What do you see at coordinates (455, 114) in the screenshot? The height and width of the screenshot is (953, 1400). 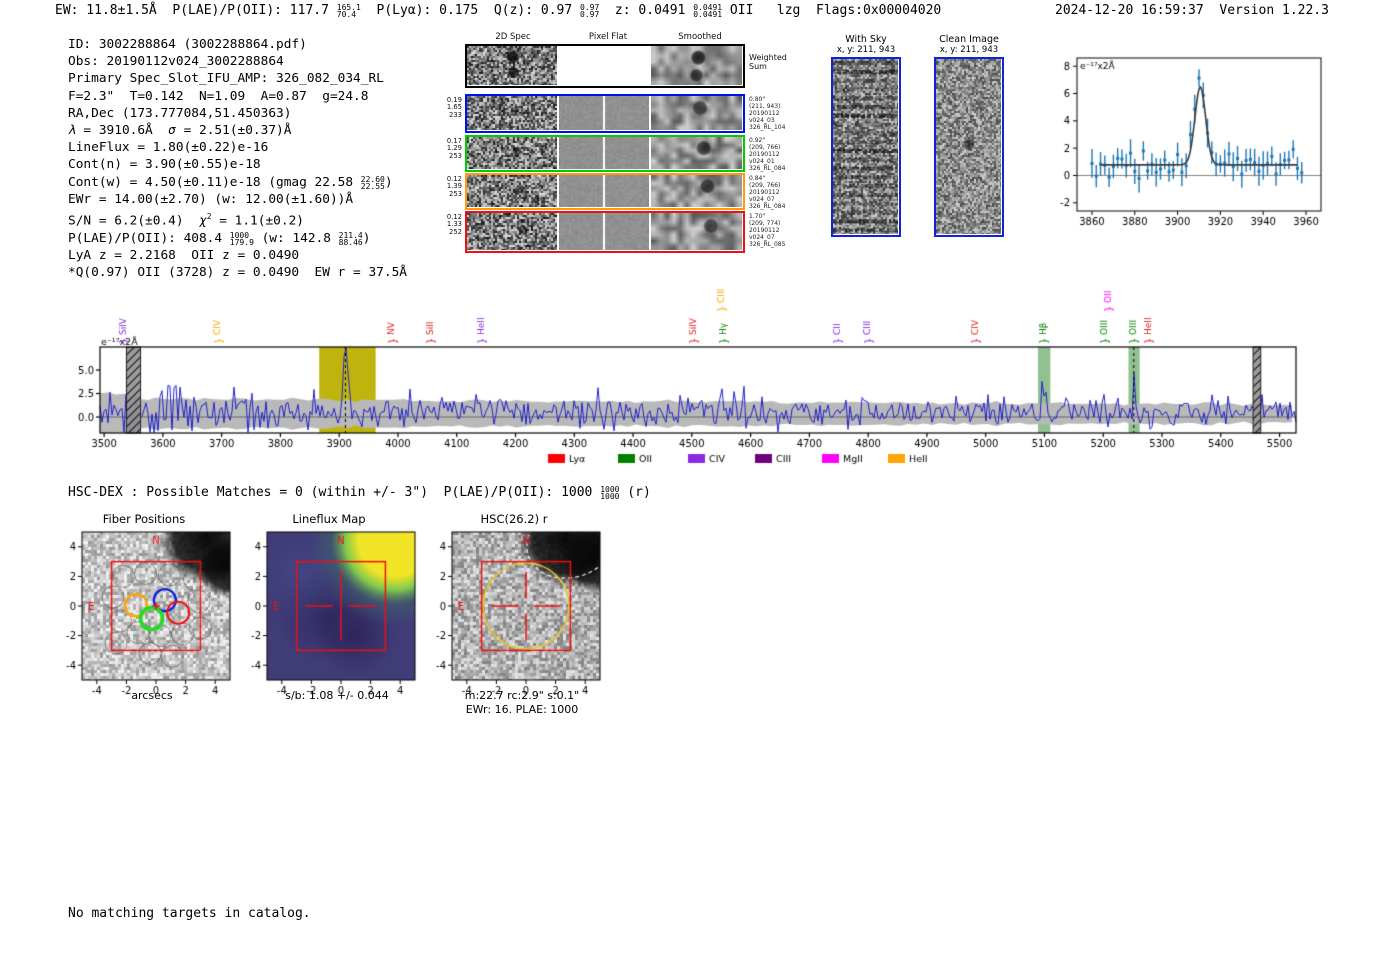 I see `stat-value: 233` at bounding box center [455, 114].